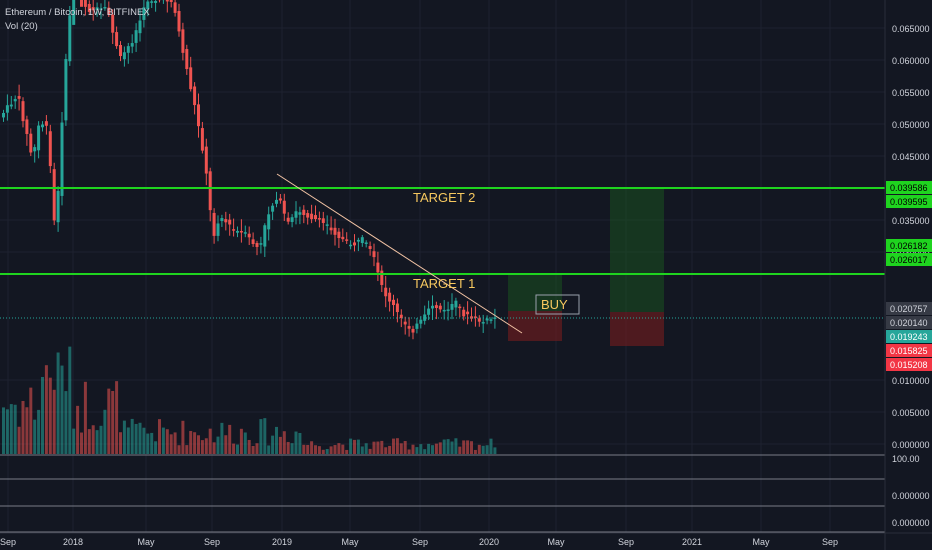  Describe the element at coordinates (909, 309) in the screenshot. I see `price-badge-label: 0.020757` at that location.